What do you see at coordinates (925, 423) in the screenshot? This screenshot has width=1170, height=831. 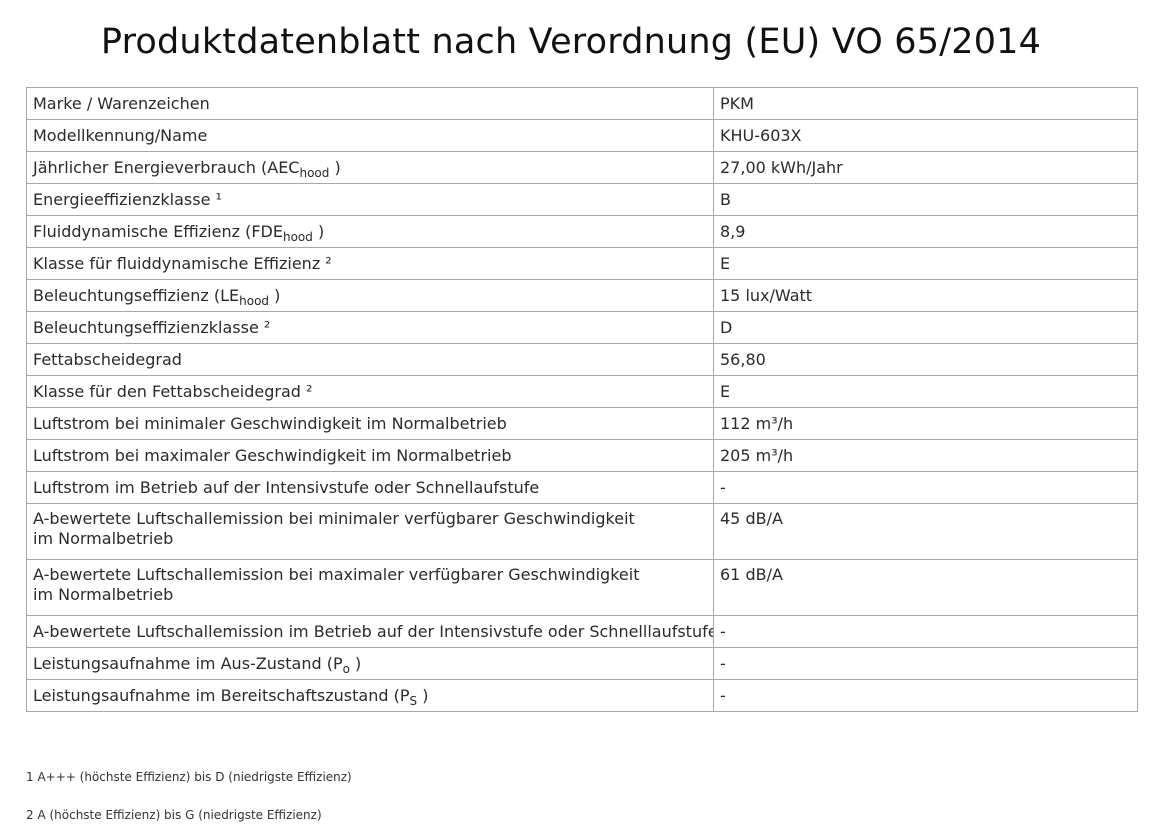 I see `row-value: 112 m³/h` at bounding box center [925, 423].